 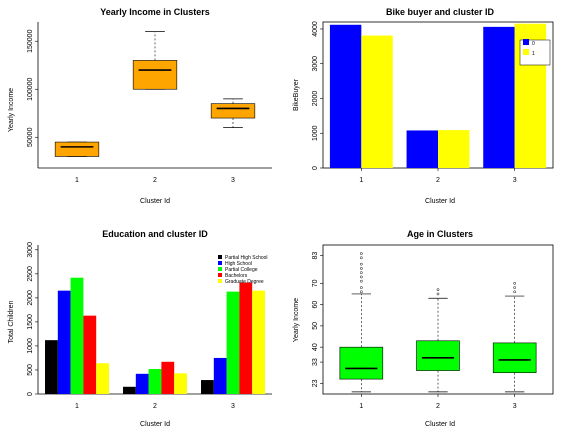 I want to click on age-boxplot-xlabel: Cluster Id, so click(x=440, y=424).